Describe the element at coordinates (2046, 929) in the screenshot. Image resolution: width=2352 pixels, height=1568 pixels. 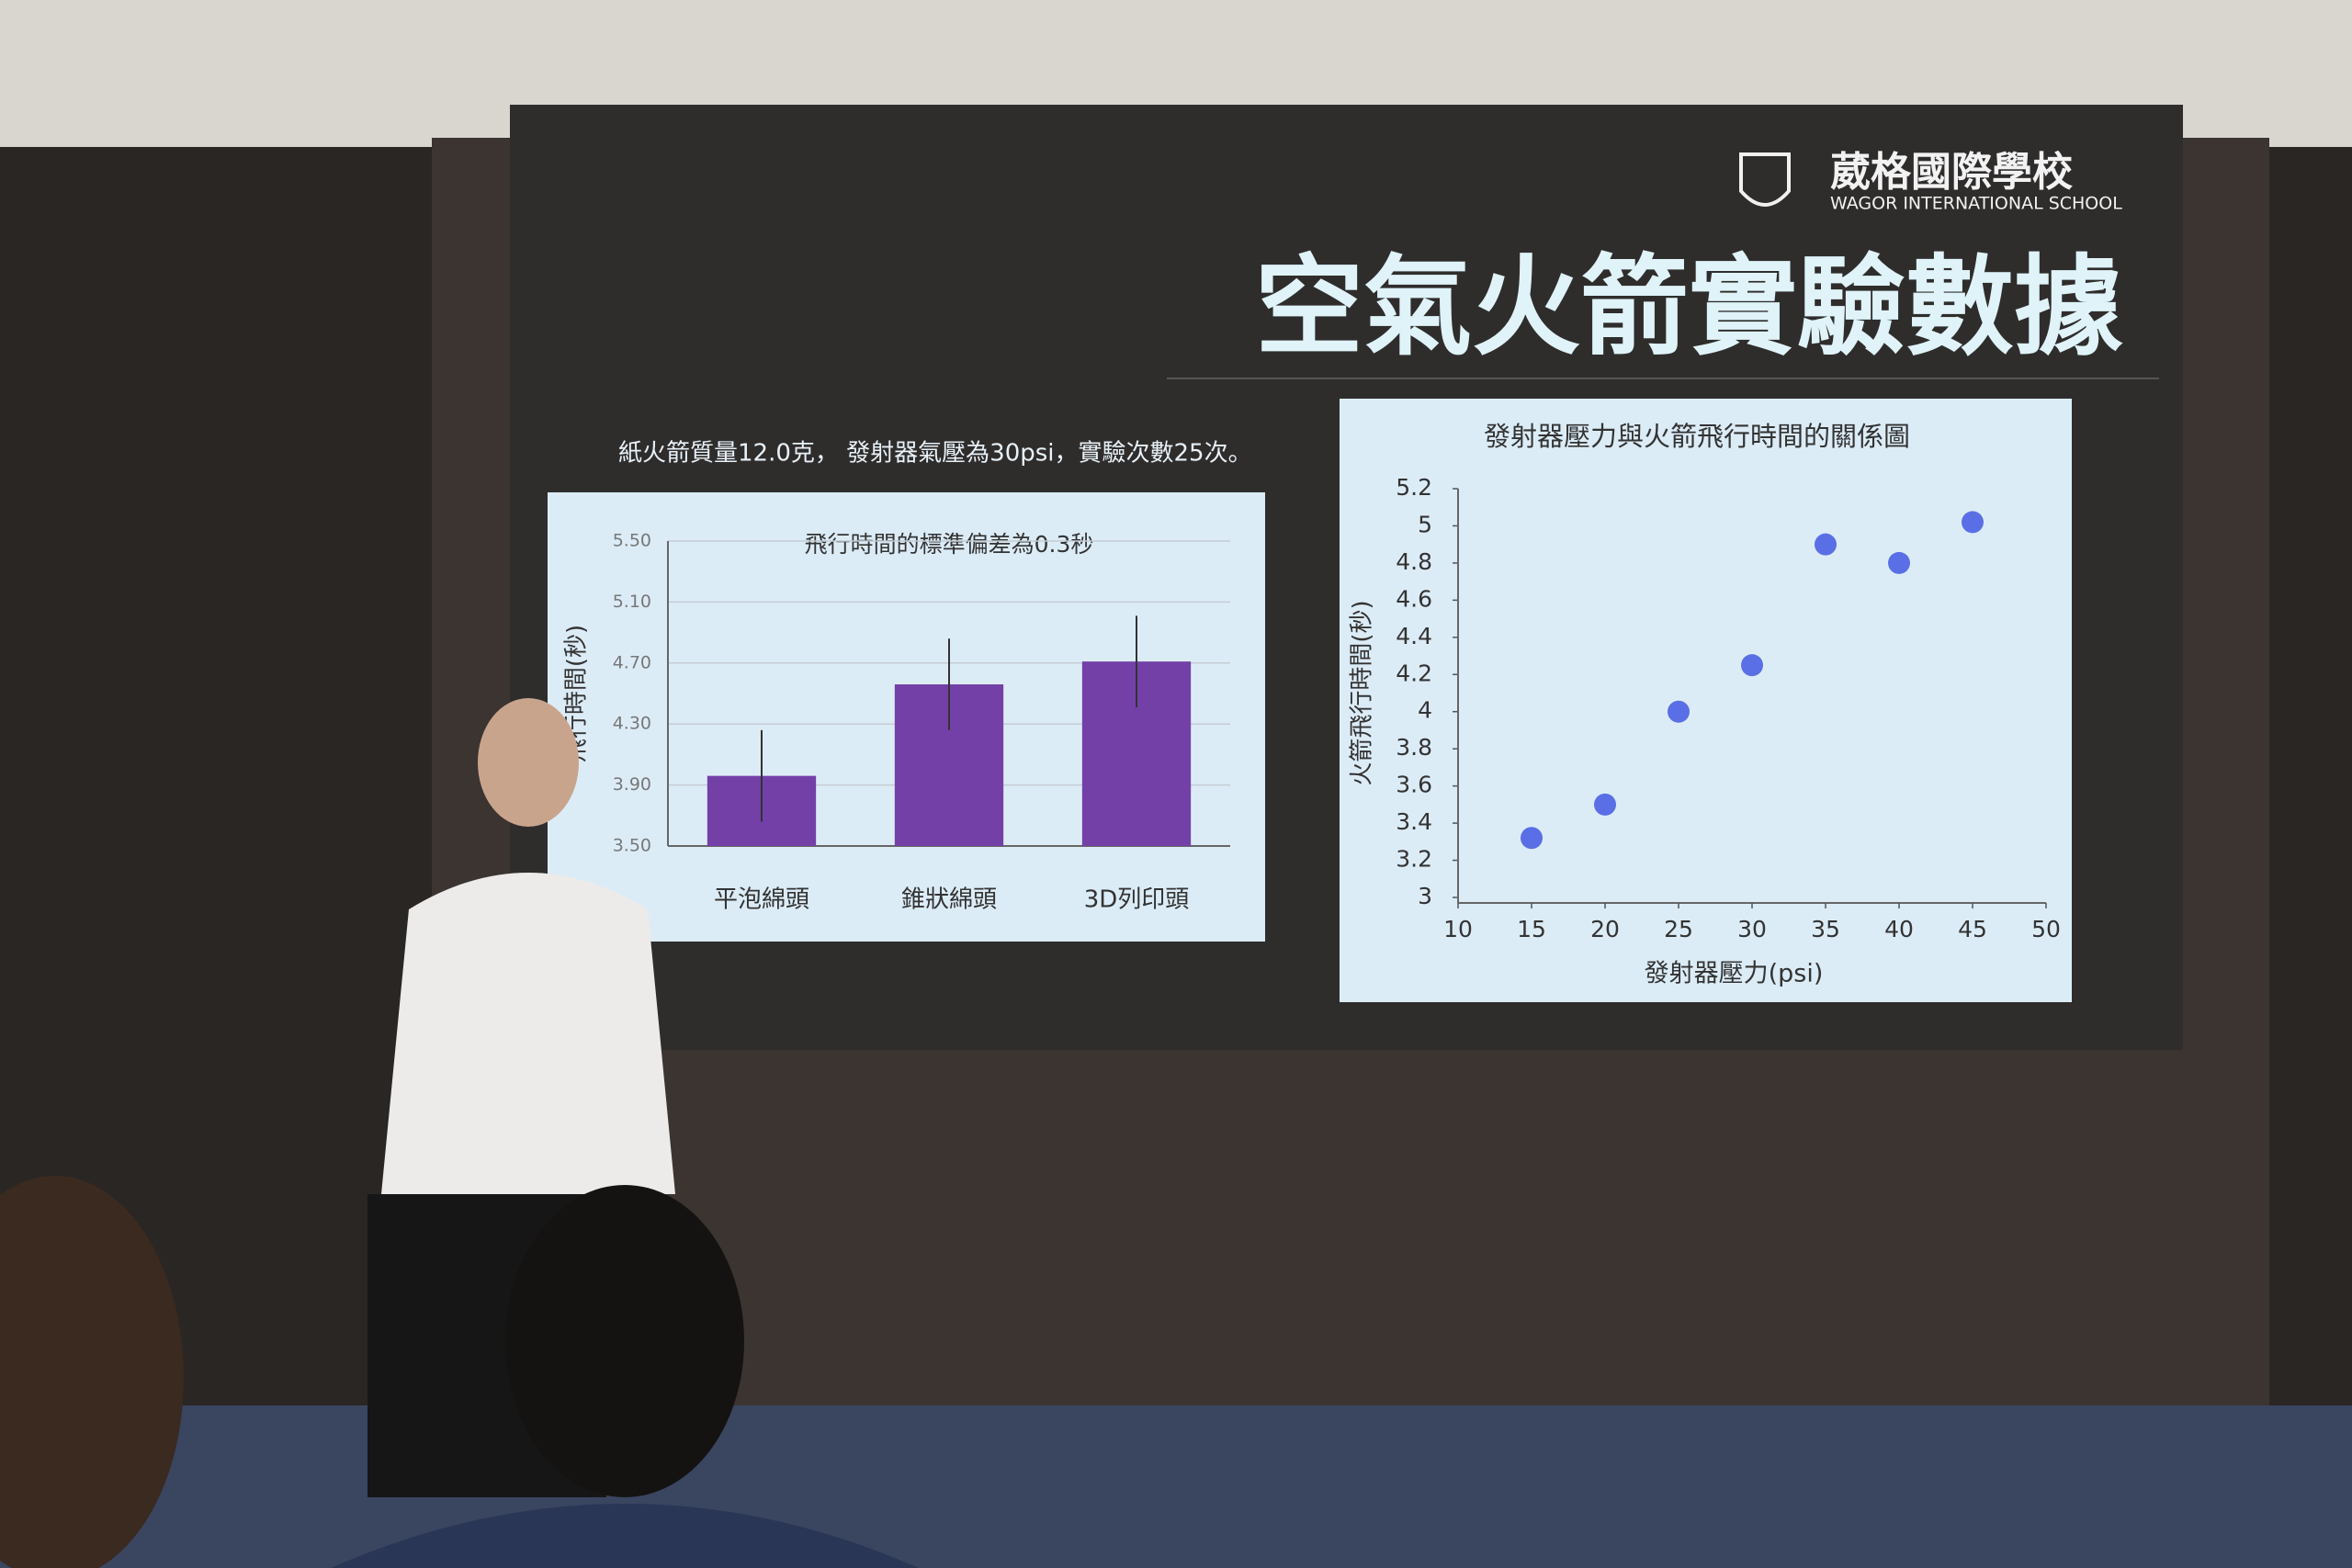
I see `x-tick-label: 50` at that location.